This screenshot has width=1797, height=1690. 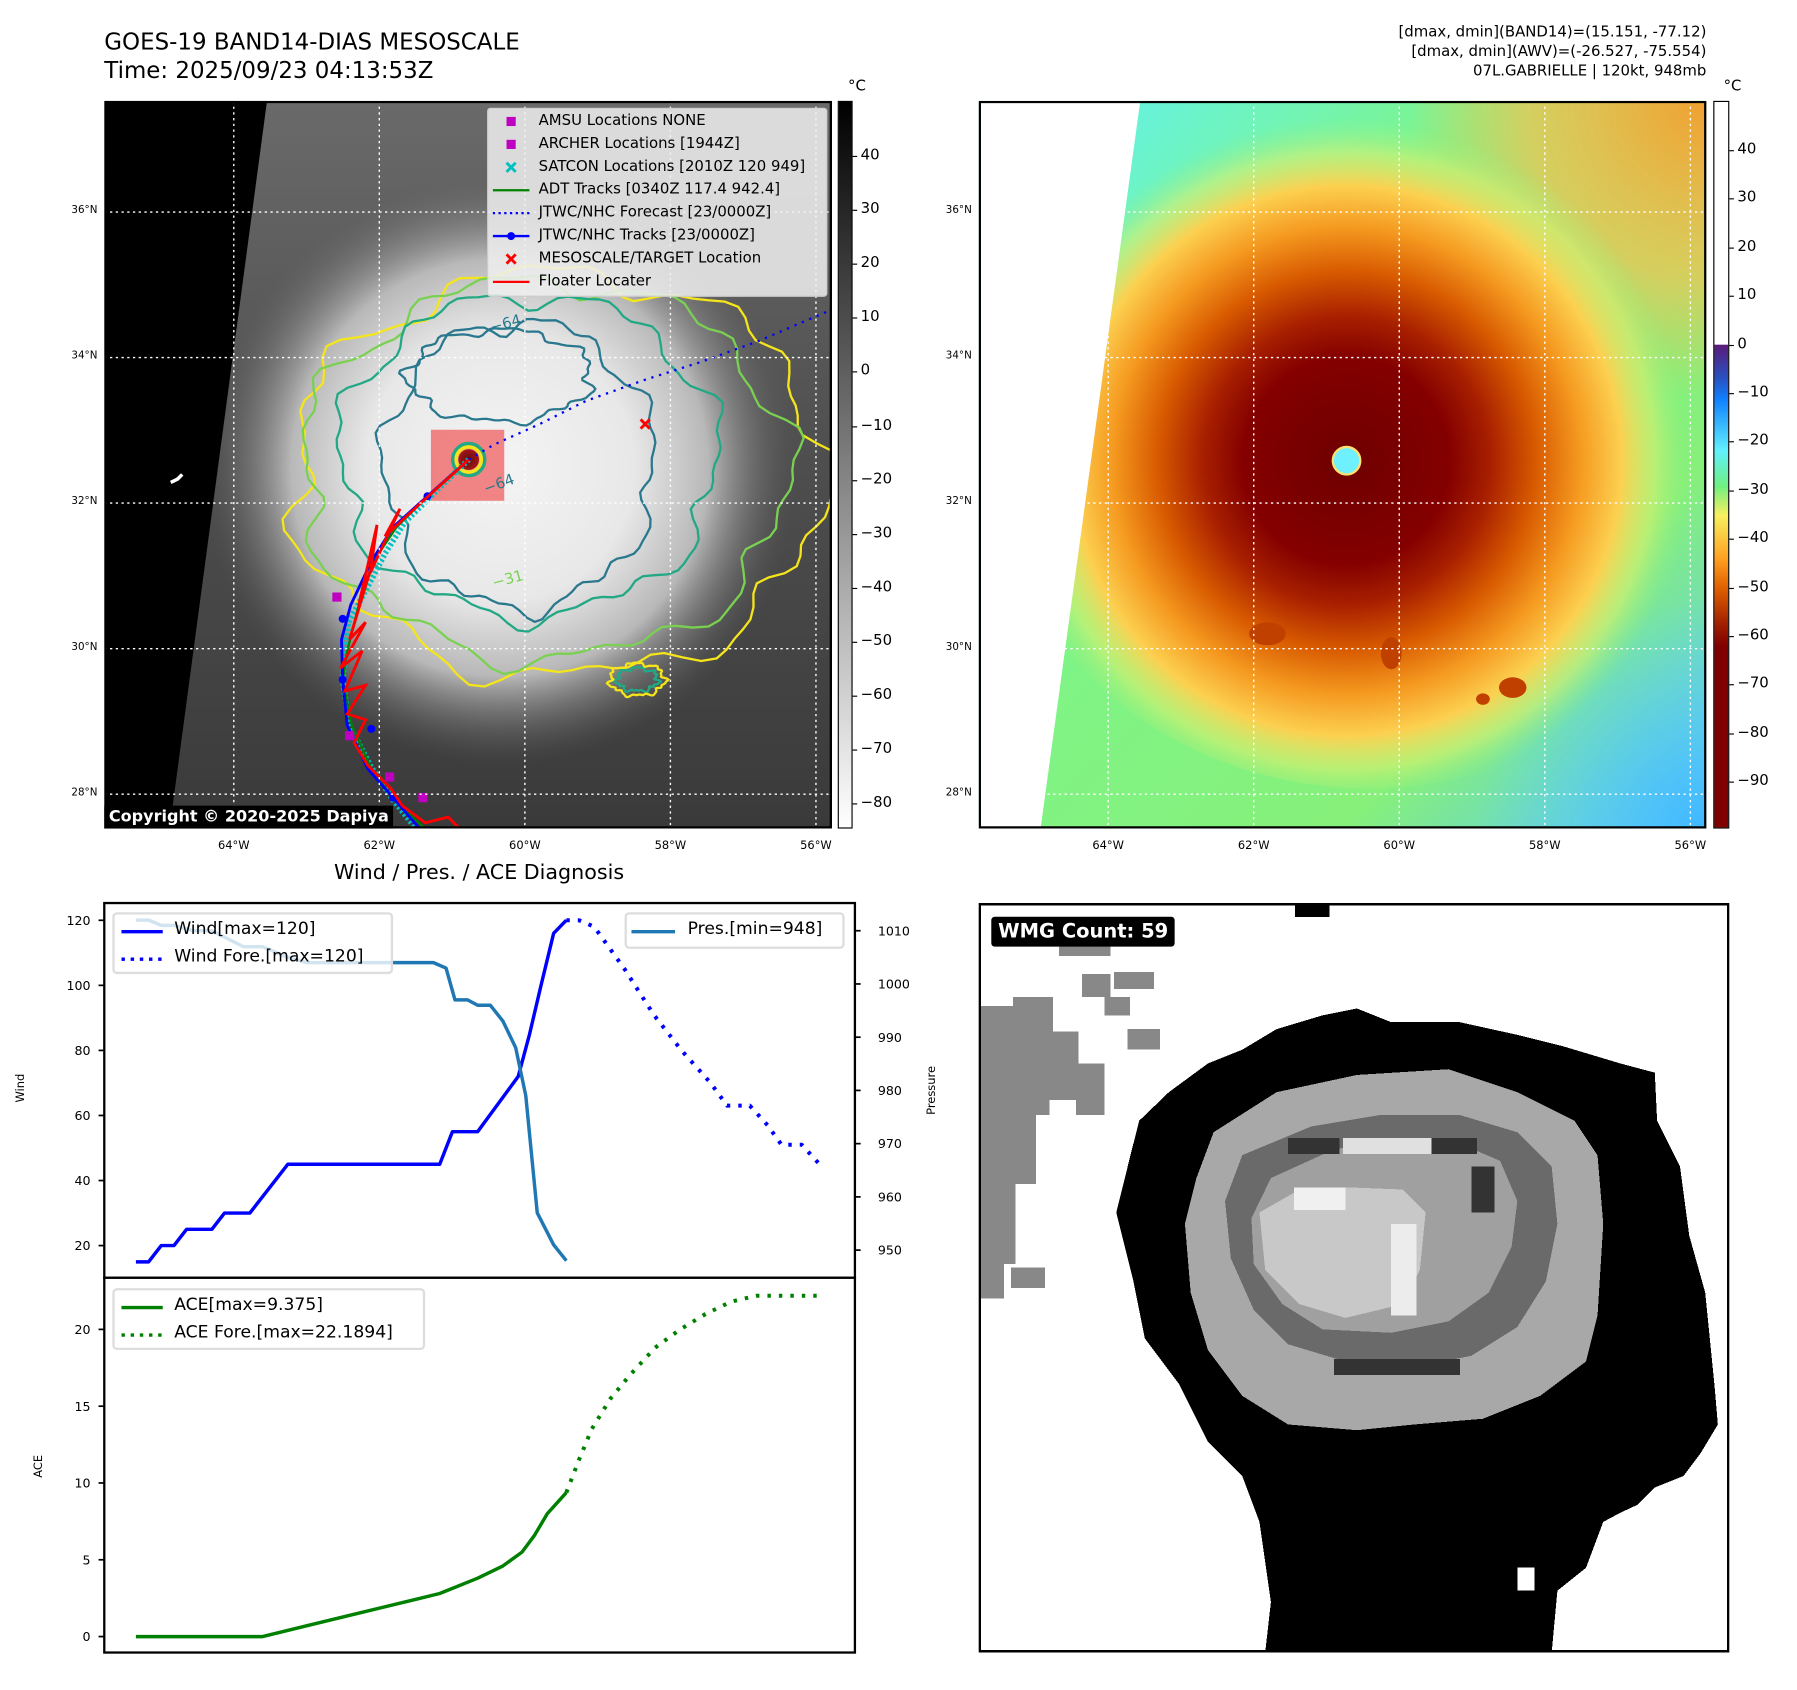 What do you see at coordinates (870, 209) in the screenshot?
I see `colorbar-tick-label: 30` at bounding box center [870, 209].